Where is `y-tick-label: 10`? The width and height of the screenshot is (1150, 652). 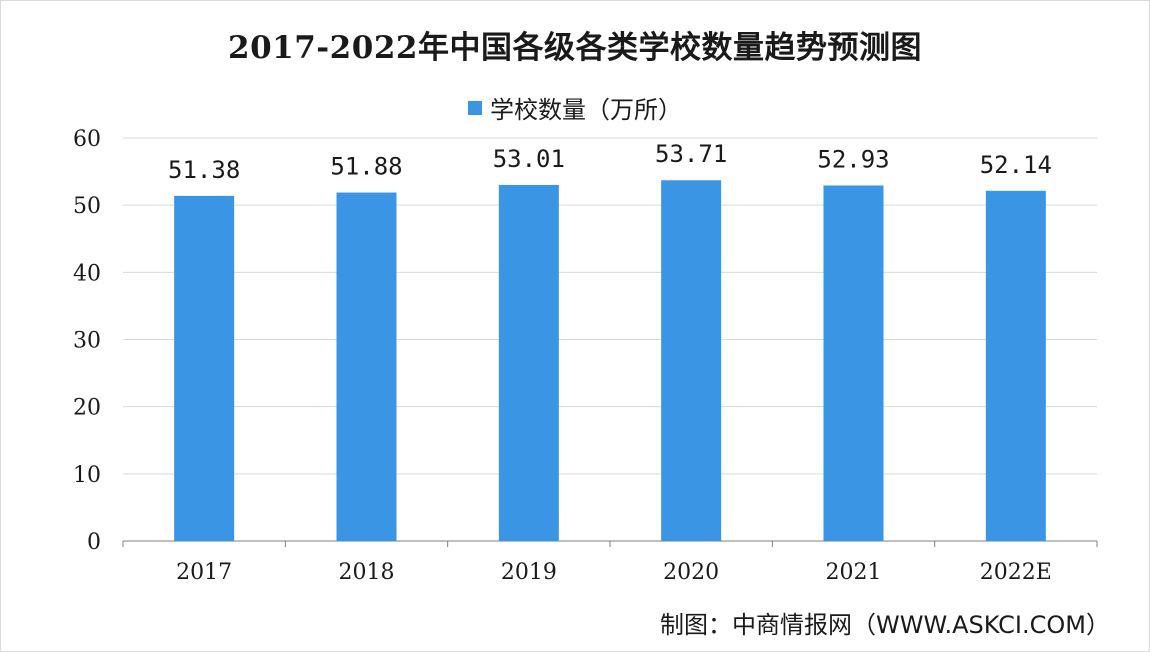
y-tick-label: 10 is located at coordinates (87, 475).